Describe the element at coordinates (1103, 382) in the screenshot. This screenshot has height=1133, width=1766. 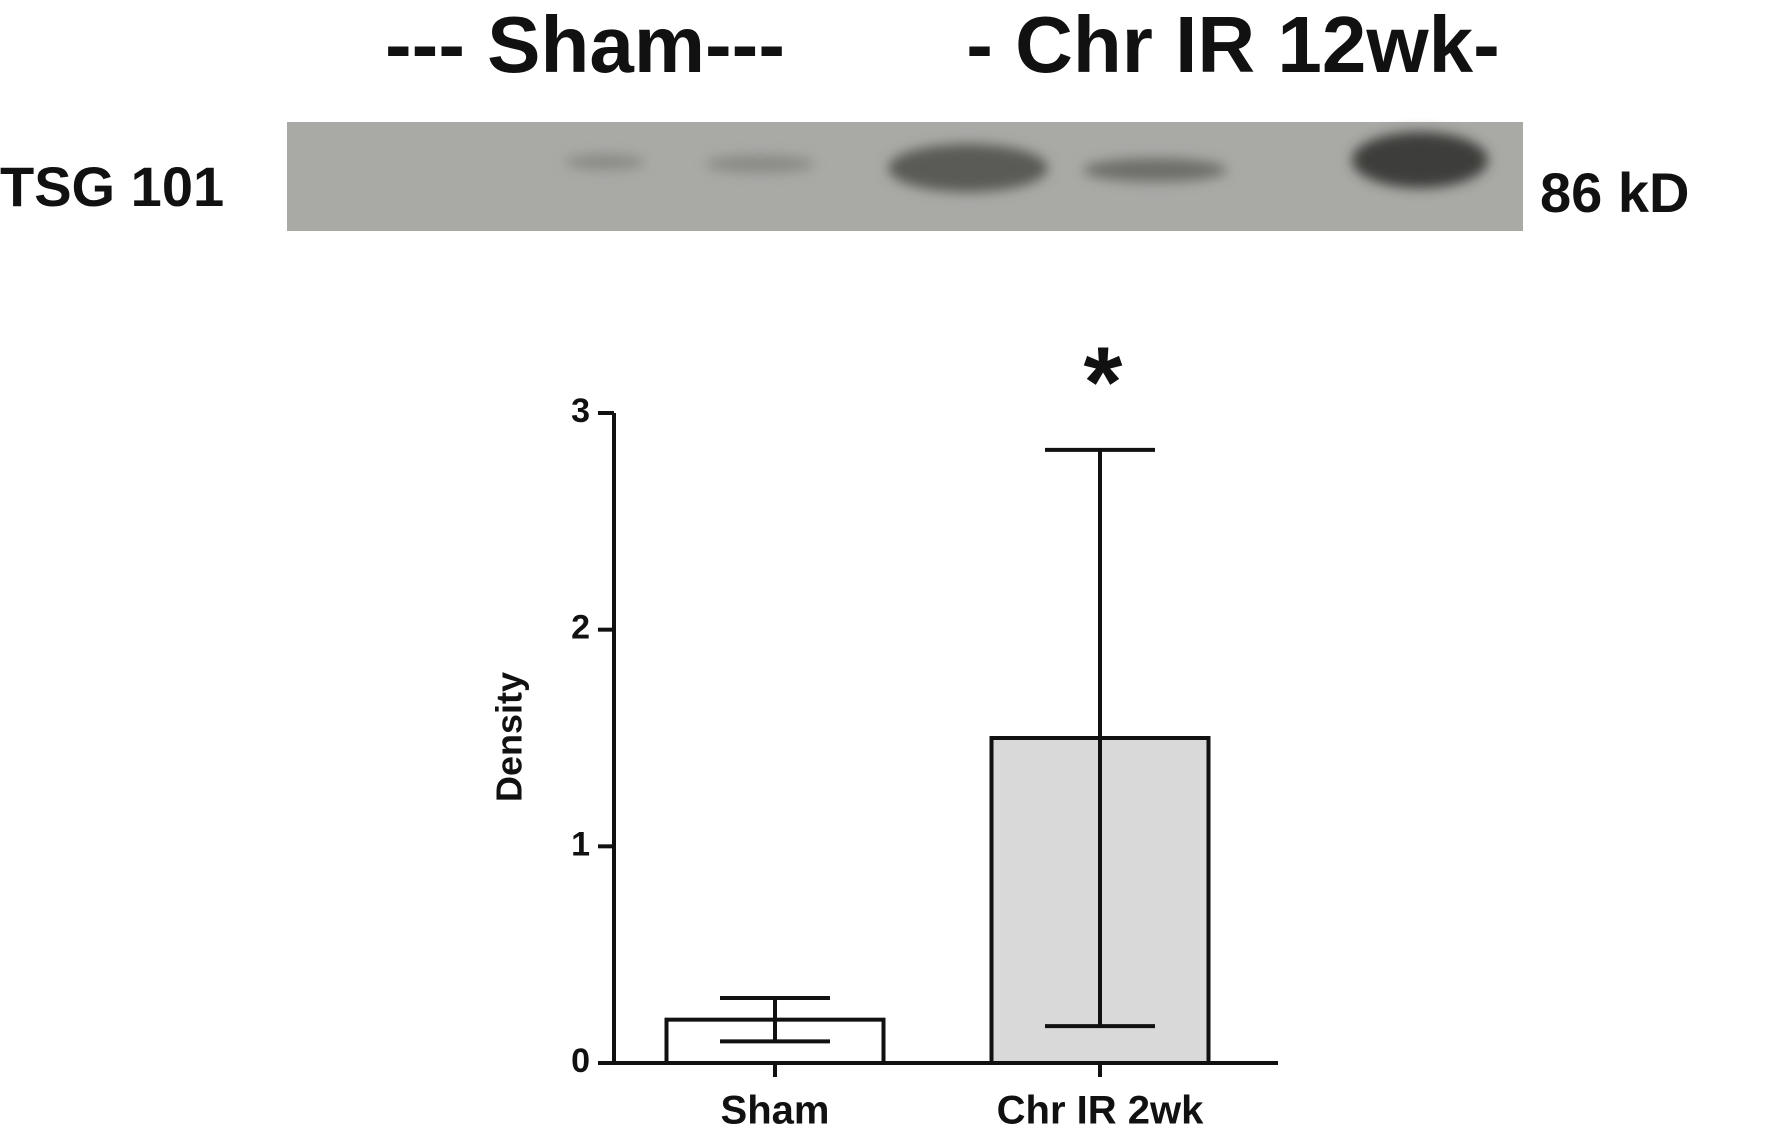
I see `significance-annotation: *` at that location.